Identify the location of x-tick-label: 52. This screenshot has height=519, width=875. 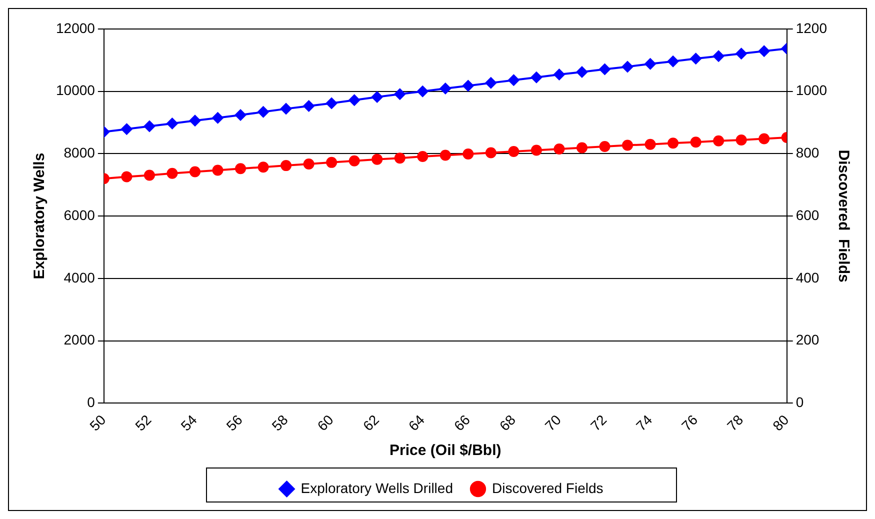
(143, 422).